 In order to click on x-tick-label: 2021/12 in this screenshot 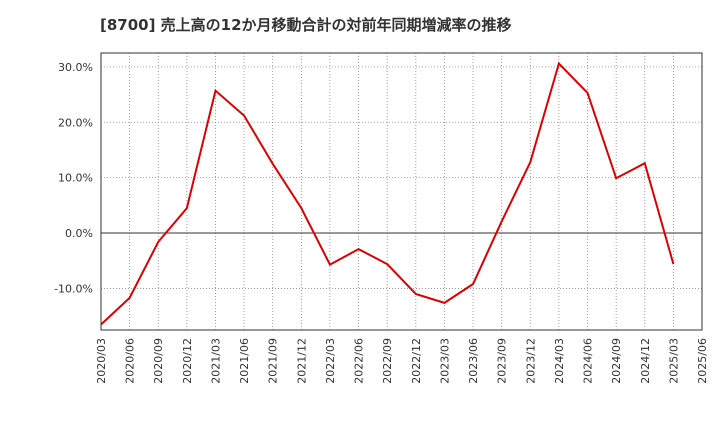, I will do `click(301, 361)`.